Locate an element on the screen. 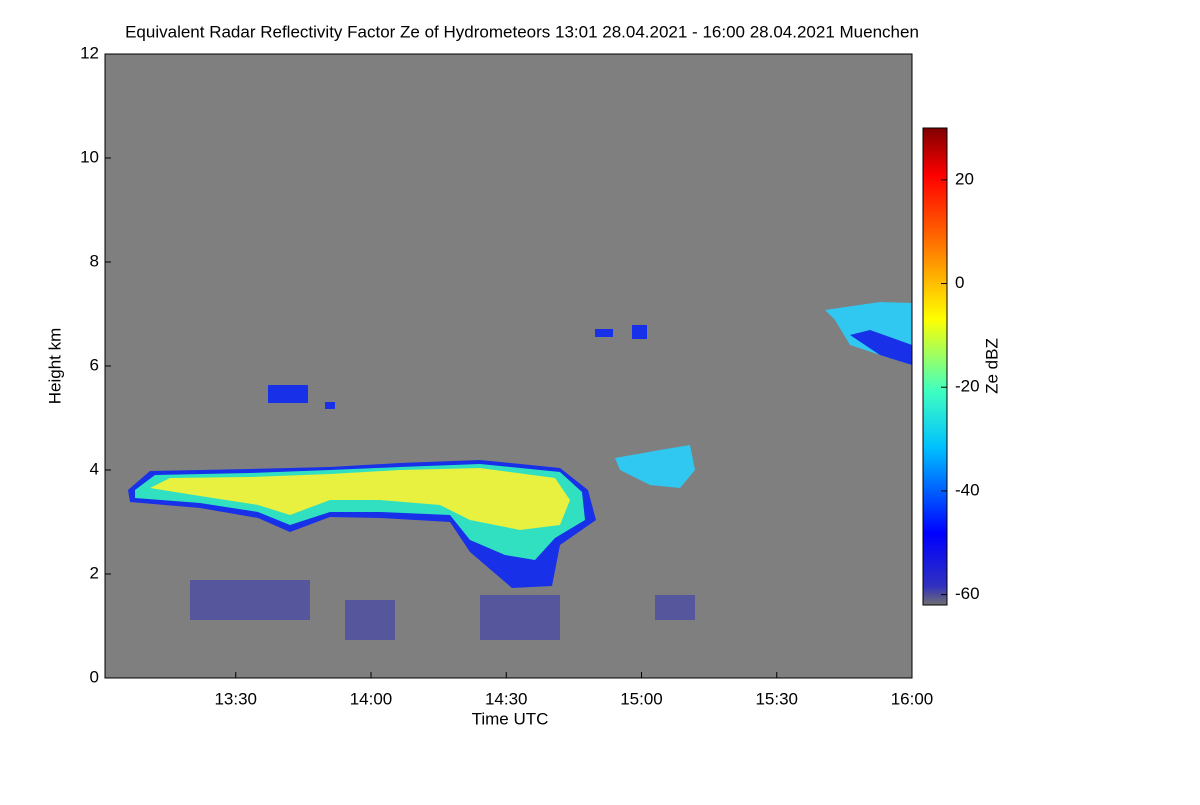 The height and width of the screenshot is (805, 1200). y-tick-label: 12 is located at coordinates (89, 52).